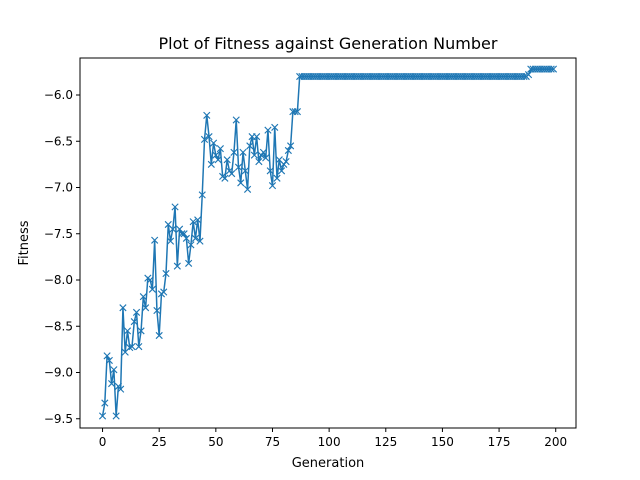  What do you see at coordinates (215, 442) in the screenshot?
I see `x-tick-label: 50` at bounding box center [215, 442].